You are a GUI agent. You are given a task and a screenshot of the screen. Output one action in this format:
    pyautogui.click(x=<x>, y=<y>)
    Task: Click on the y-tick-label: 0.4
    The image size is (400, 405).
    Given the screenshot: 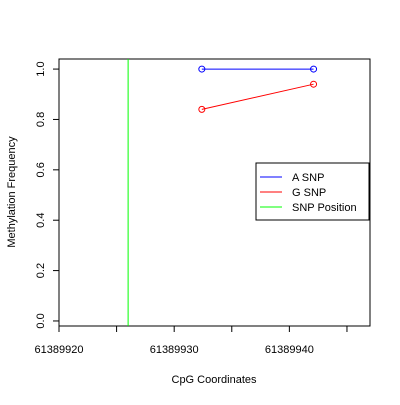 What is the action you would take?
    pyautogui.click(x=41, y=220)
    